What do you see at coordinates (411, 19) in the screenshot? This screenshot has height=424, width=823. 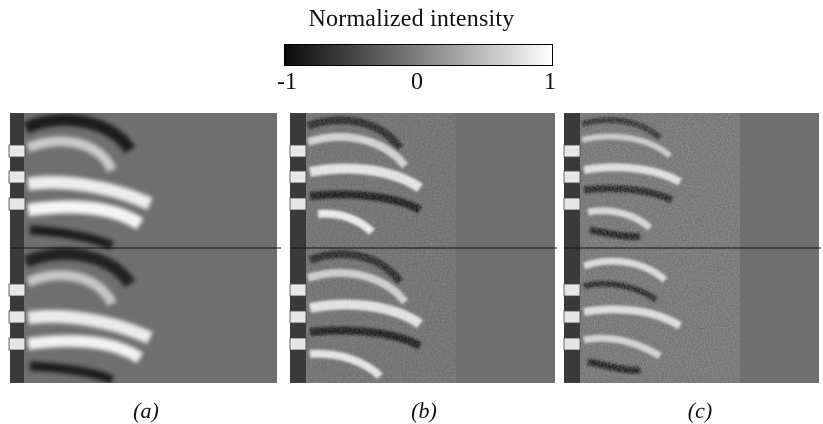 I see `colorbar-title: Normalized intensity` at bounding box center [411, 19].